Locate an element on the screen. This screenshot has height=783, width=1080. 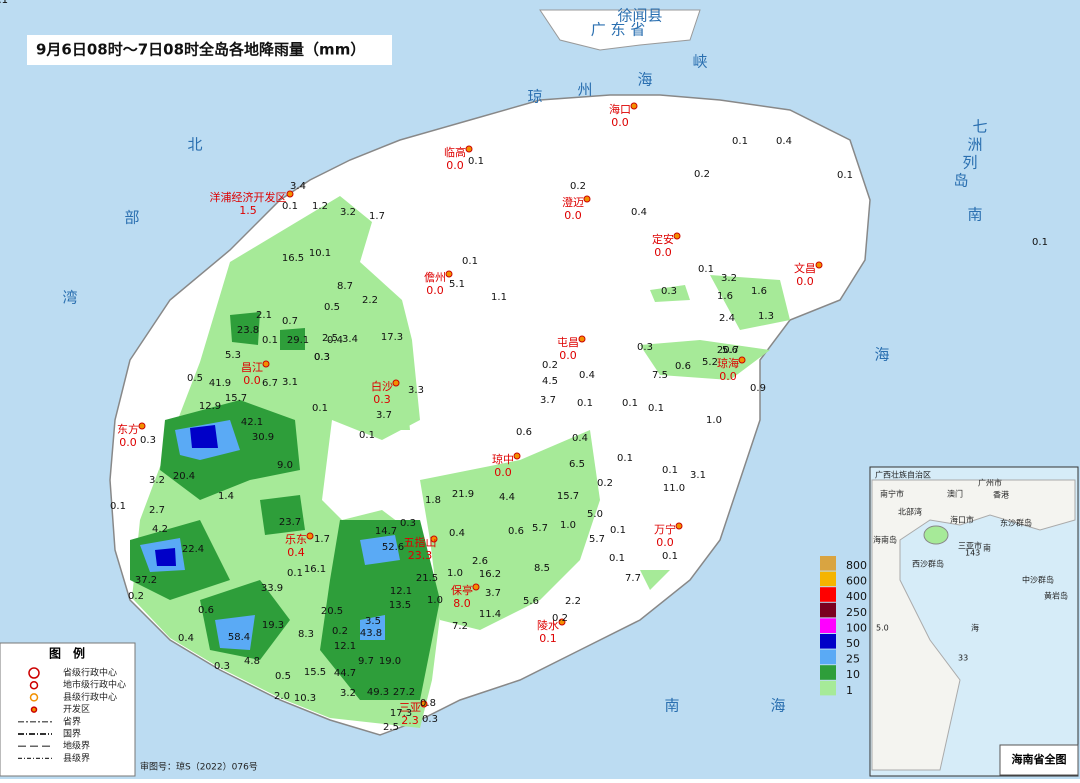
legend-item: 县级行政中心 is located at coordinates (90, 697).